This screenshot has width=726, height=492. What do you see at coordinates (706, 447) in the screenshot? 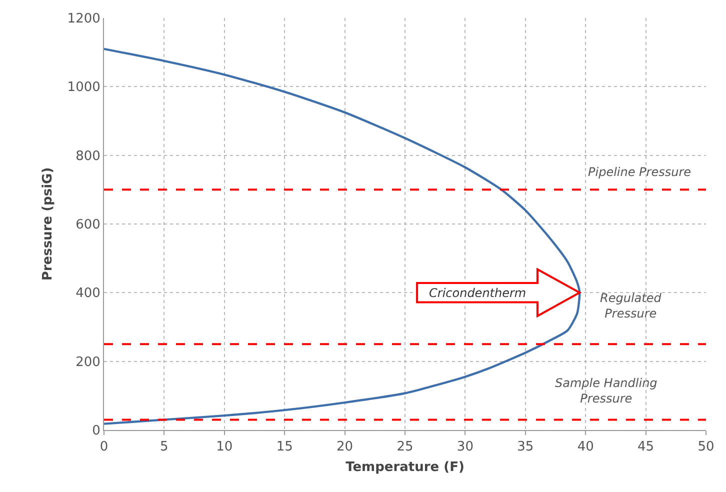
I see `x-tick-label: 50` at bounding box center [706, 447].